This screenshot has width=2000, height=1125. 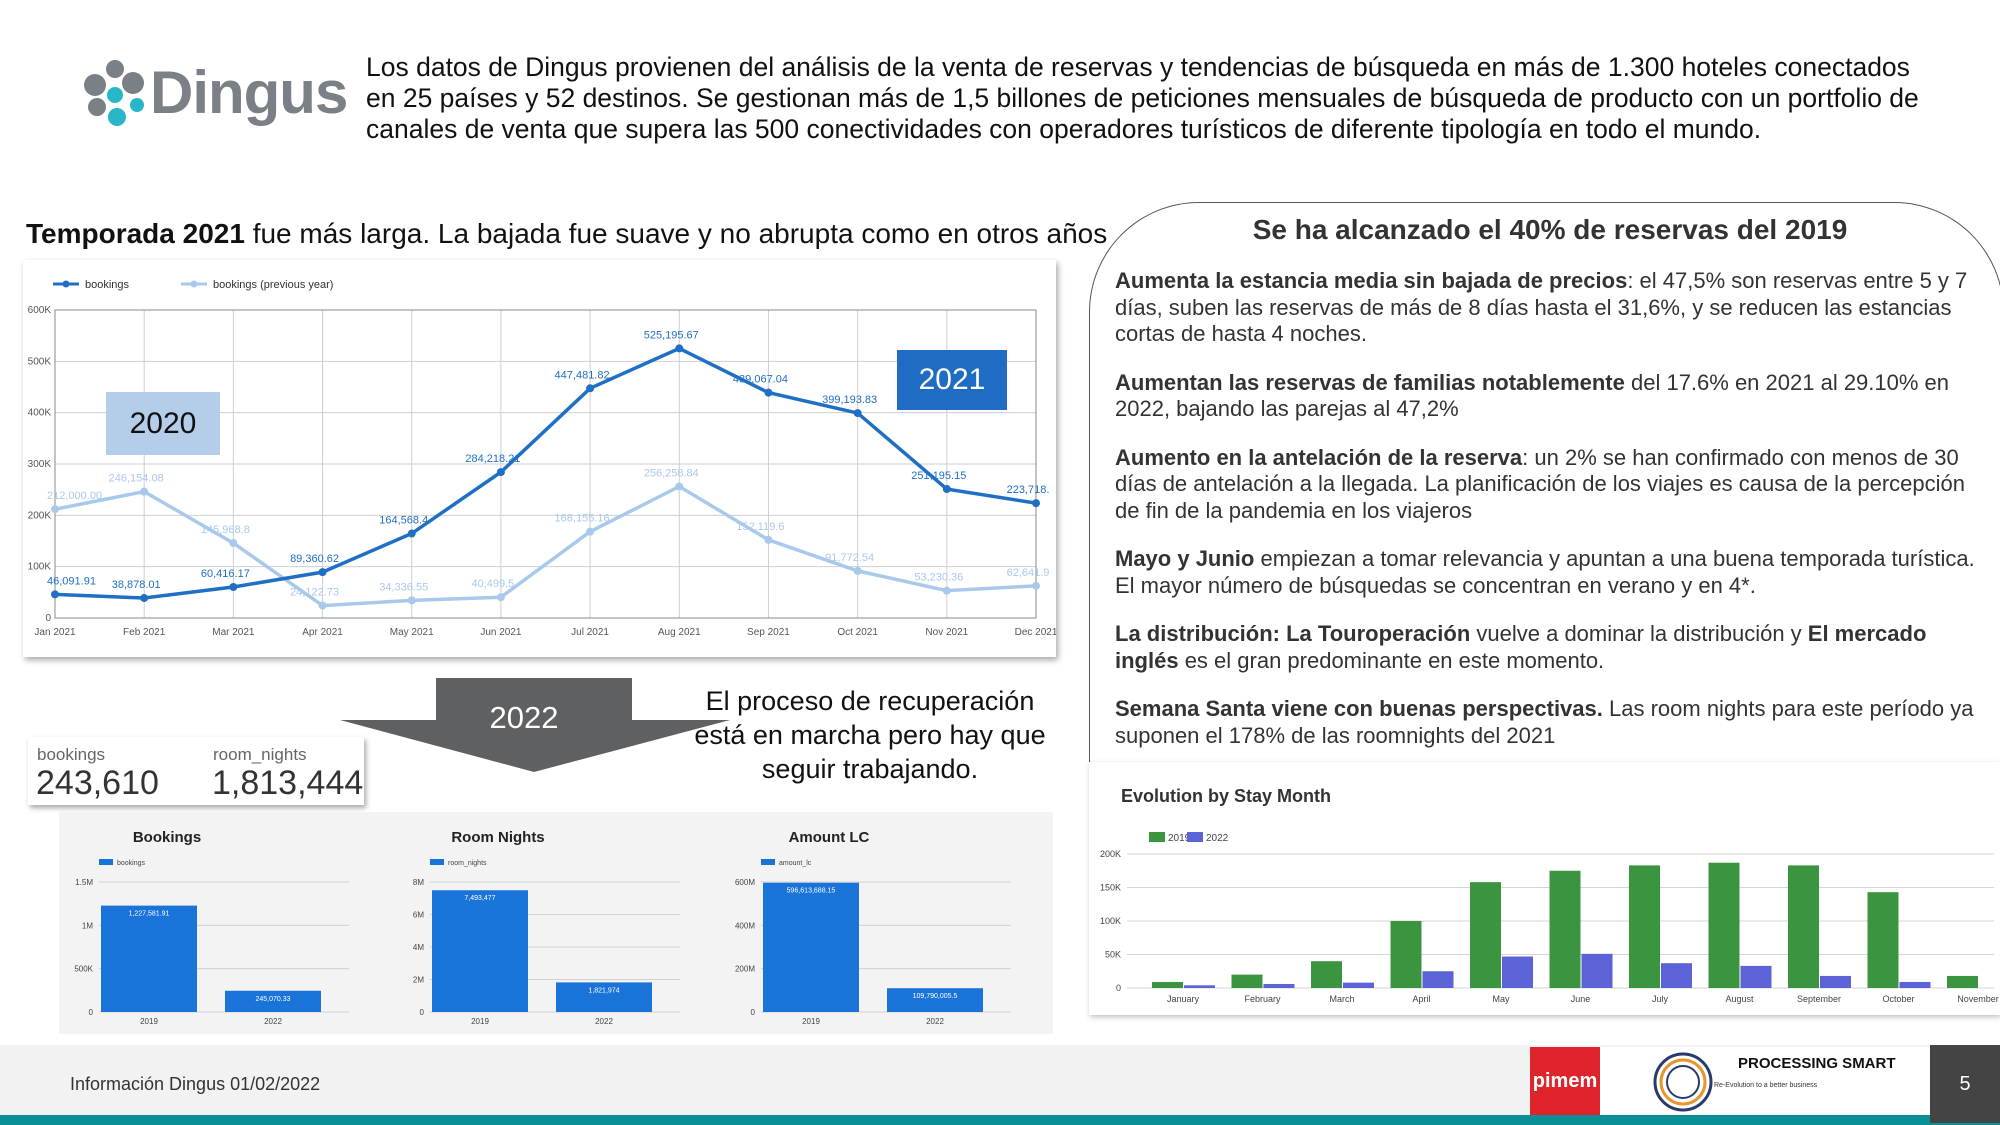 I want to click on x-tick-label: Nov 2021, so click(x=946, y=632).